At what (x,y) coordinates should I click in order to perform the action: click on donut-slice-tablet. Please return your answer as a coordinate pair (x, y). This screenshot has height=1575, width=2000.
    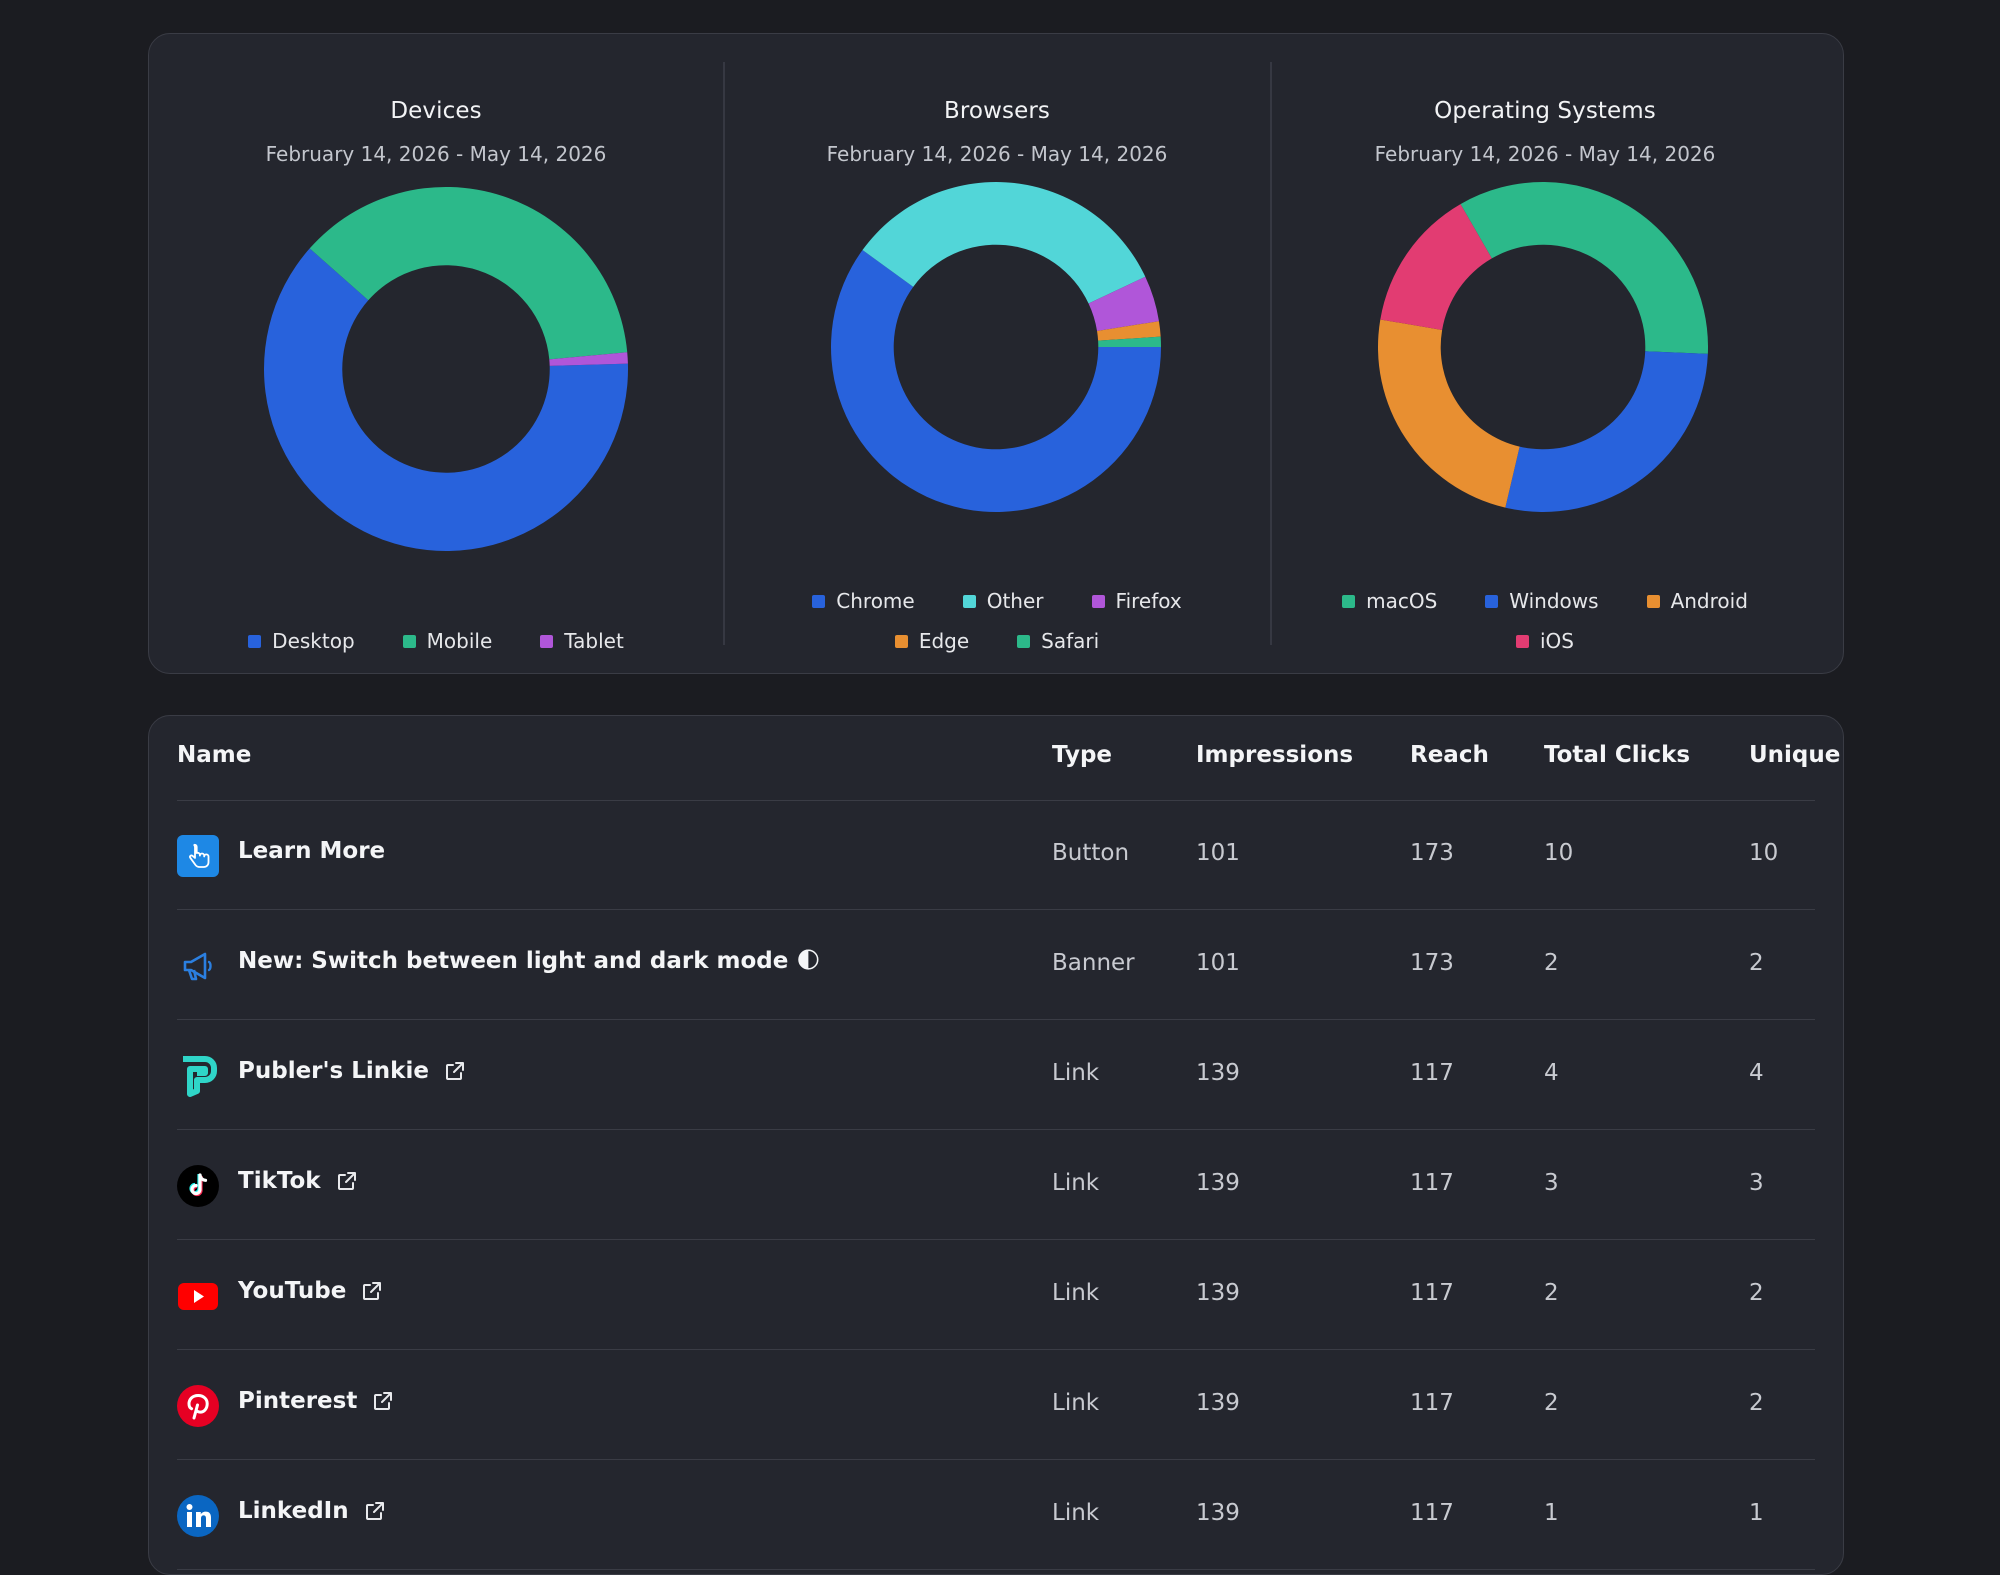
    Looking at the image, I should click on (588, 359).